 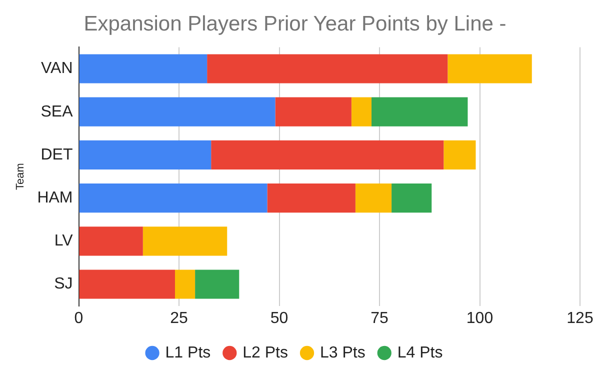 What do you see at coordinates (279, 318) in the screenshot?
I see `x-tick-label: 50` at bounding box center [279, 318].